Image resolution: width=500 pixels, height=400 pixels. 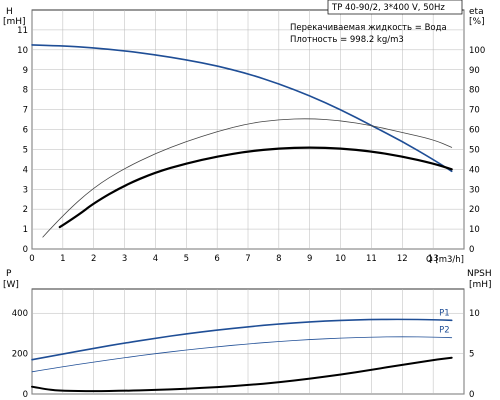 I want to click on right-tick-label: 60, so click(x=474, y=131).